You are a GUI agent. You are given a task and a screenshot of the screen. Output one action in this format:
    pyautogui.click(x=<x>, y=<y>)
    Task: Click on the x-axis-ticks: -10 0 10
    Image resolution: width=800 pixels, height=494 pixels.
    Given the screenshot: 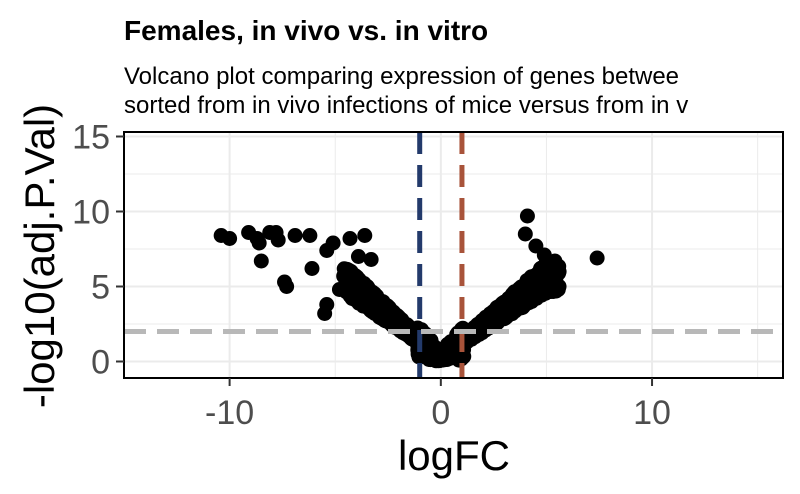 What is the action you would take?
    pyautogui.click(x=438, y=405)
    